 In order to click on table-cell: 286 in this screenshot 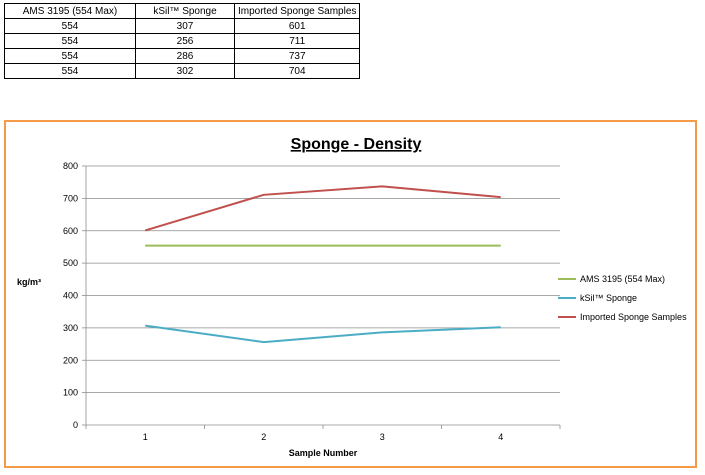, I will do `click(185, 56)`.